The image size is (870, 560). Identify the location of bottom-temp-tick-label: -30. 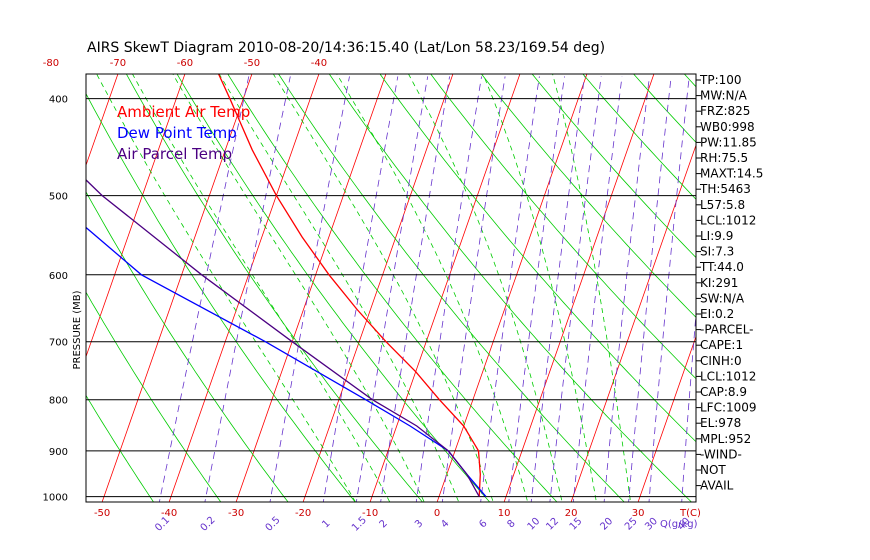
(236, 513).